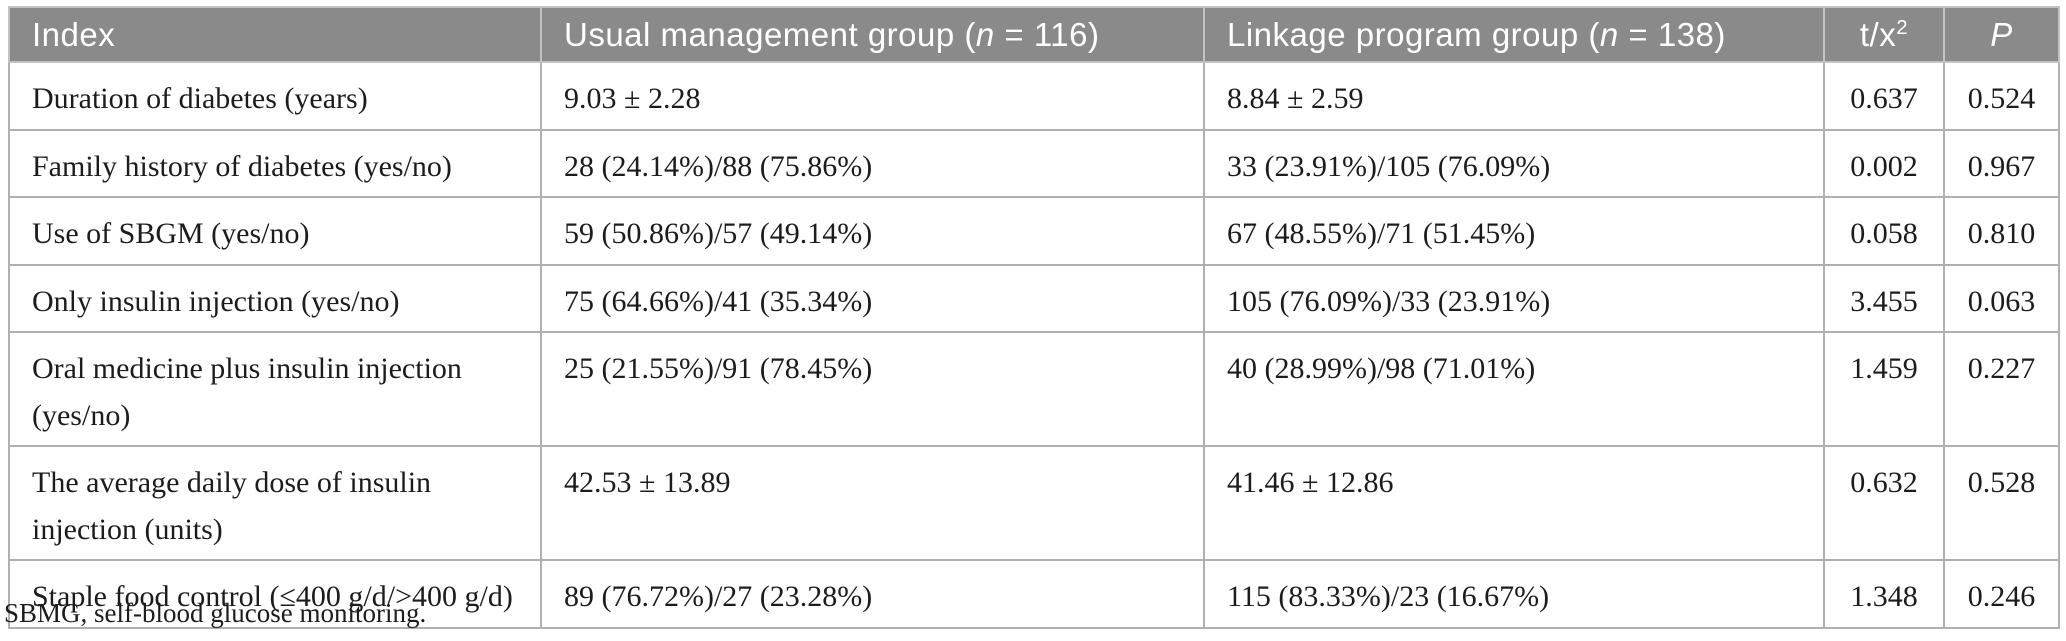  What do you see at coordinates (872, 389) in the screenshot?
I see `cell-usual: 25 (21.55%)/91 (78.45%)` at bounding box center [872, 389].